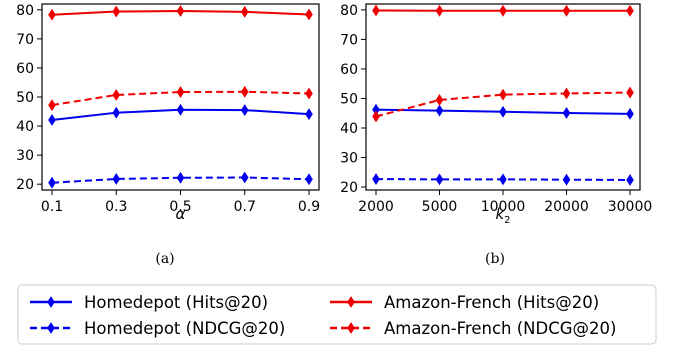 The height and width of the screenshot is (350, 673). What do you see at coordinates (309, 207) in the screenshot?
I see `x-tick-label: 0.9` at bounding box center [309, 207].